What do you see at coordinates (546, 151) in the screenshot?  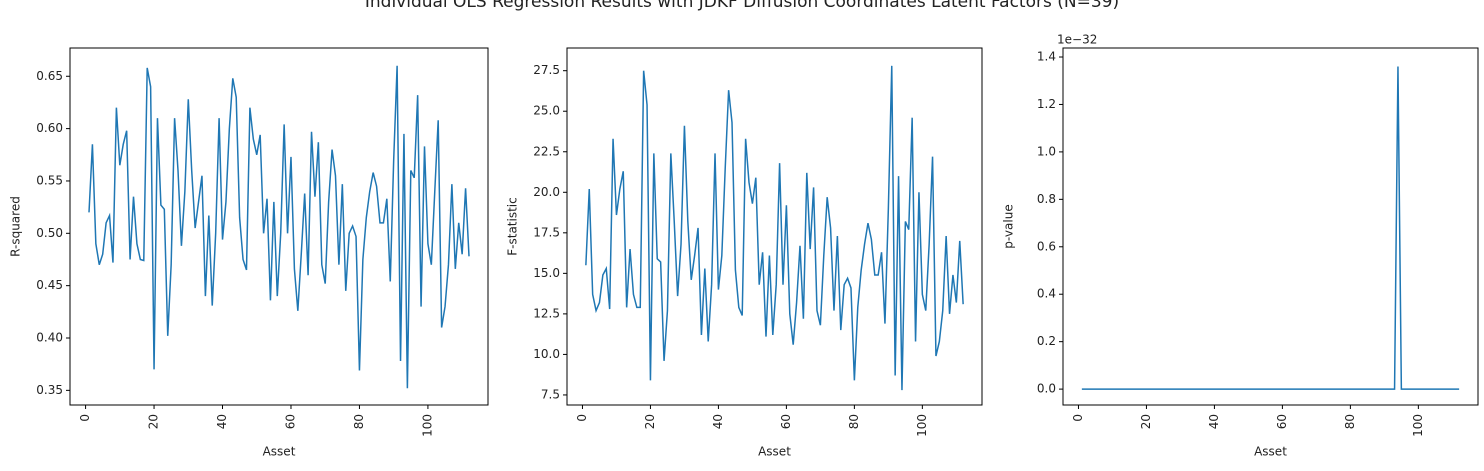 I see `y-tick-label: 22.5` at bounding box center [546, 151].